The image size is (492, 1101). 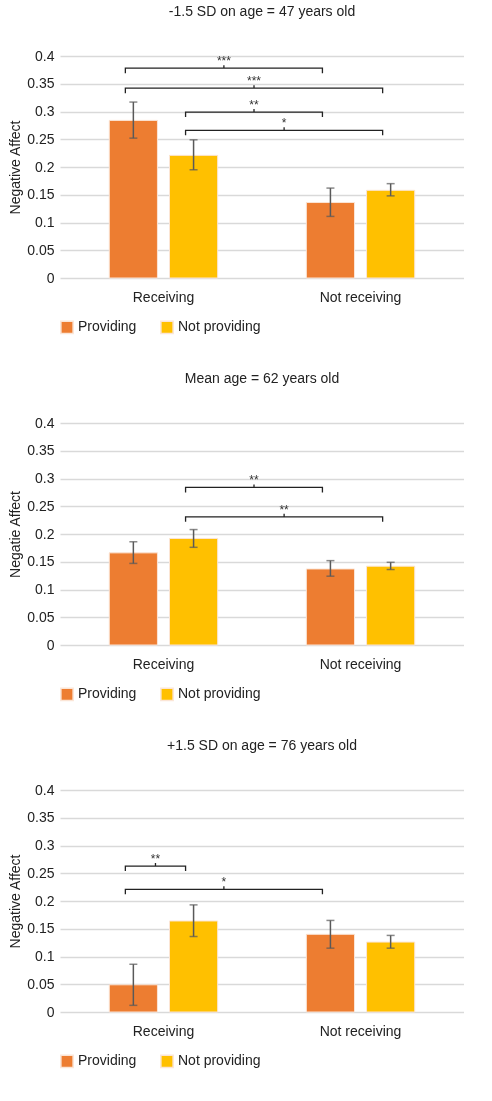 I want to click on chart-title: Mean age = 62 years old, so click(x=262, y=378).